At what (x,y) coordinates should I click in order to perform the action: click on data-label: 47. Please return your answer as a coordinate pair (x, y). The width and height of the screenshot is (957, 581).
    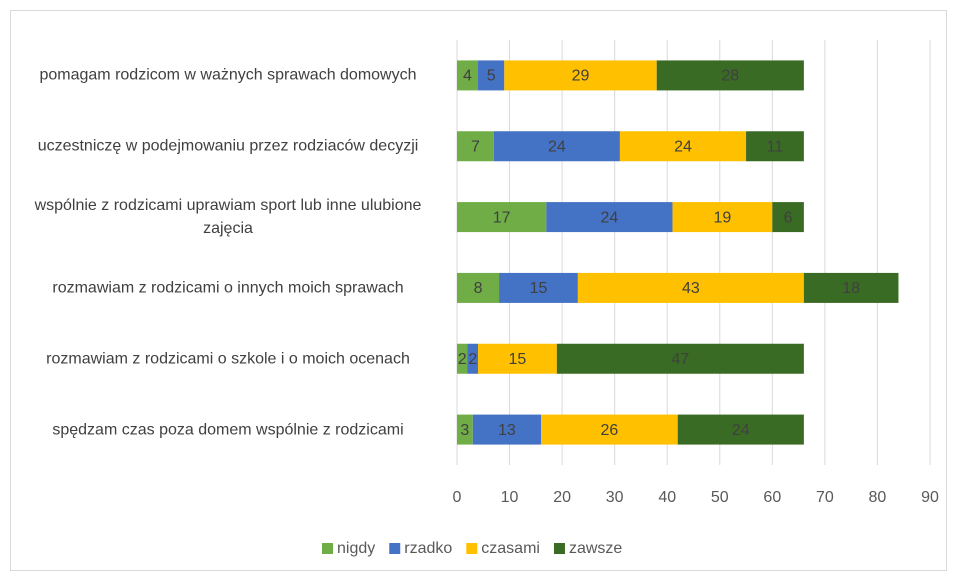
    Looking at the image, I should click on (680, 359).